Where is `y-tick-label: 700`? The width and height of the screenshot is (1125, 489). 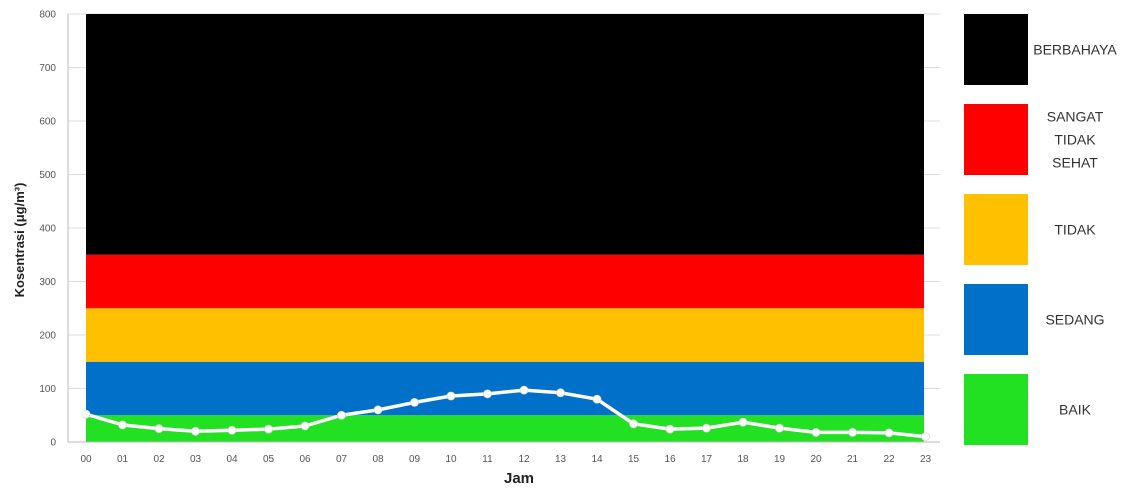
y-tick-label: 700 is located at coordinates (47, 68).